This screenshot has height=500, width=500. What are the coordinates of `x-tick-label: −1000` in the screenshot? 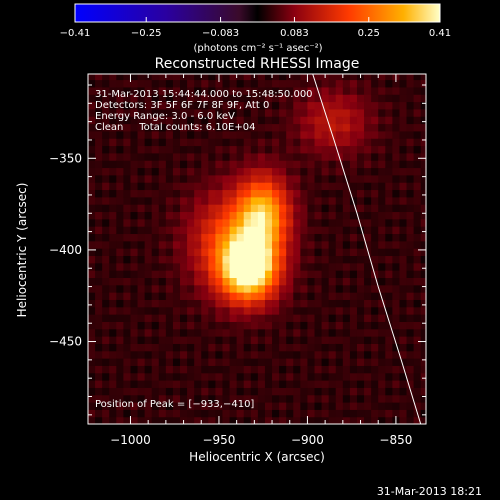 It's located at (130, 440).